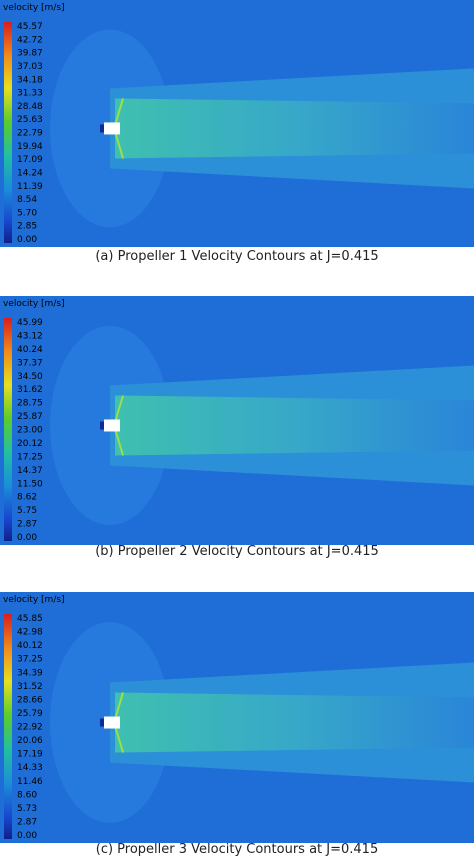 The width and height of the screenshot is (474, 861). What do you see at coordinates (30, 673) in the screenshot?
I see `legend-label: 34.39` at bounding box center [30, 673].